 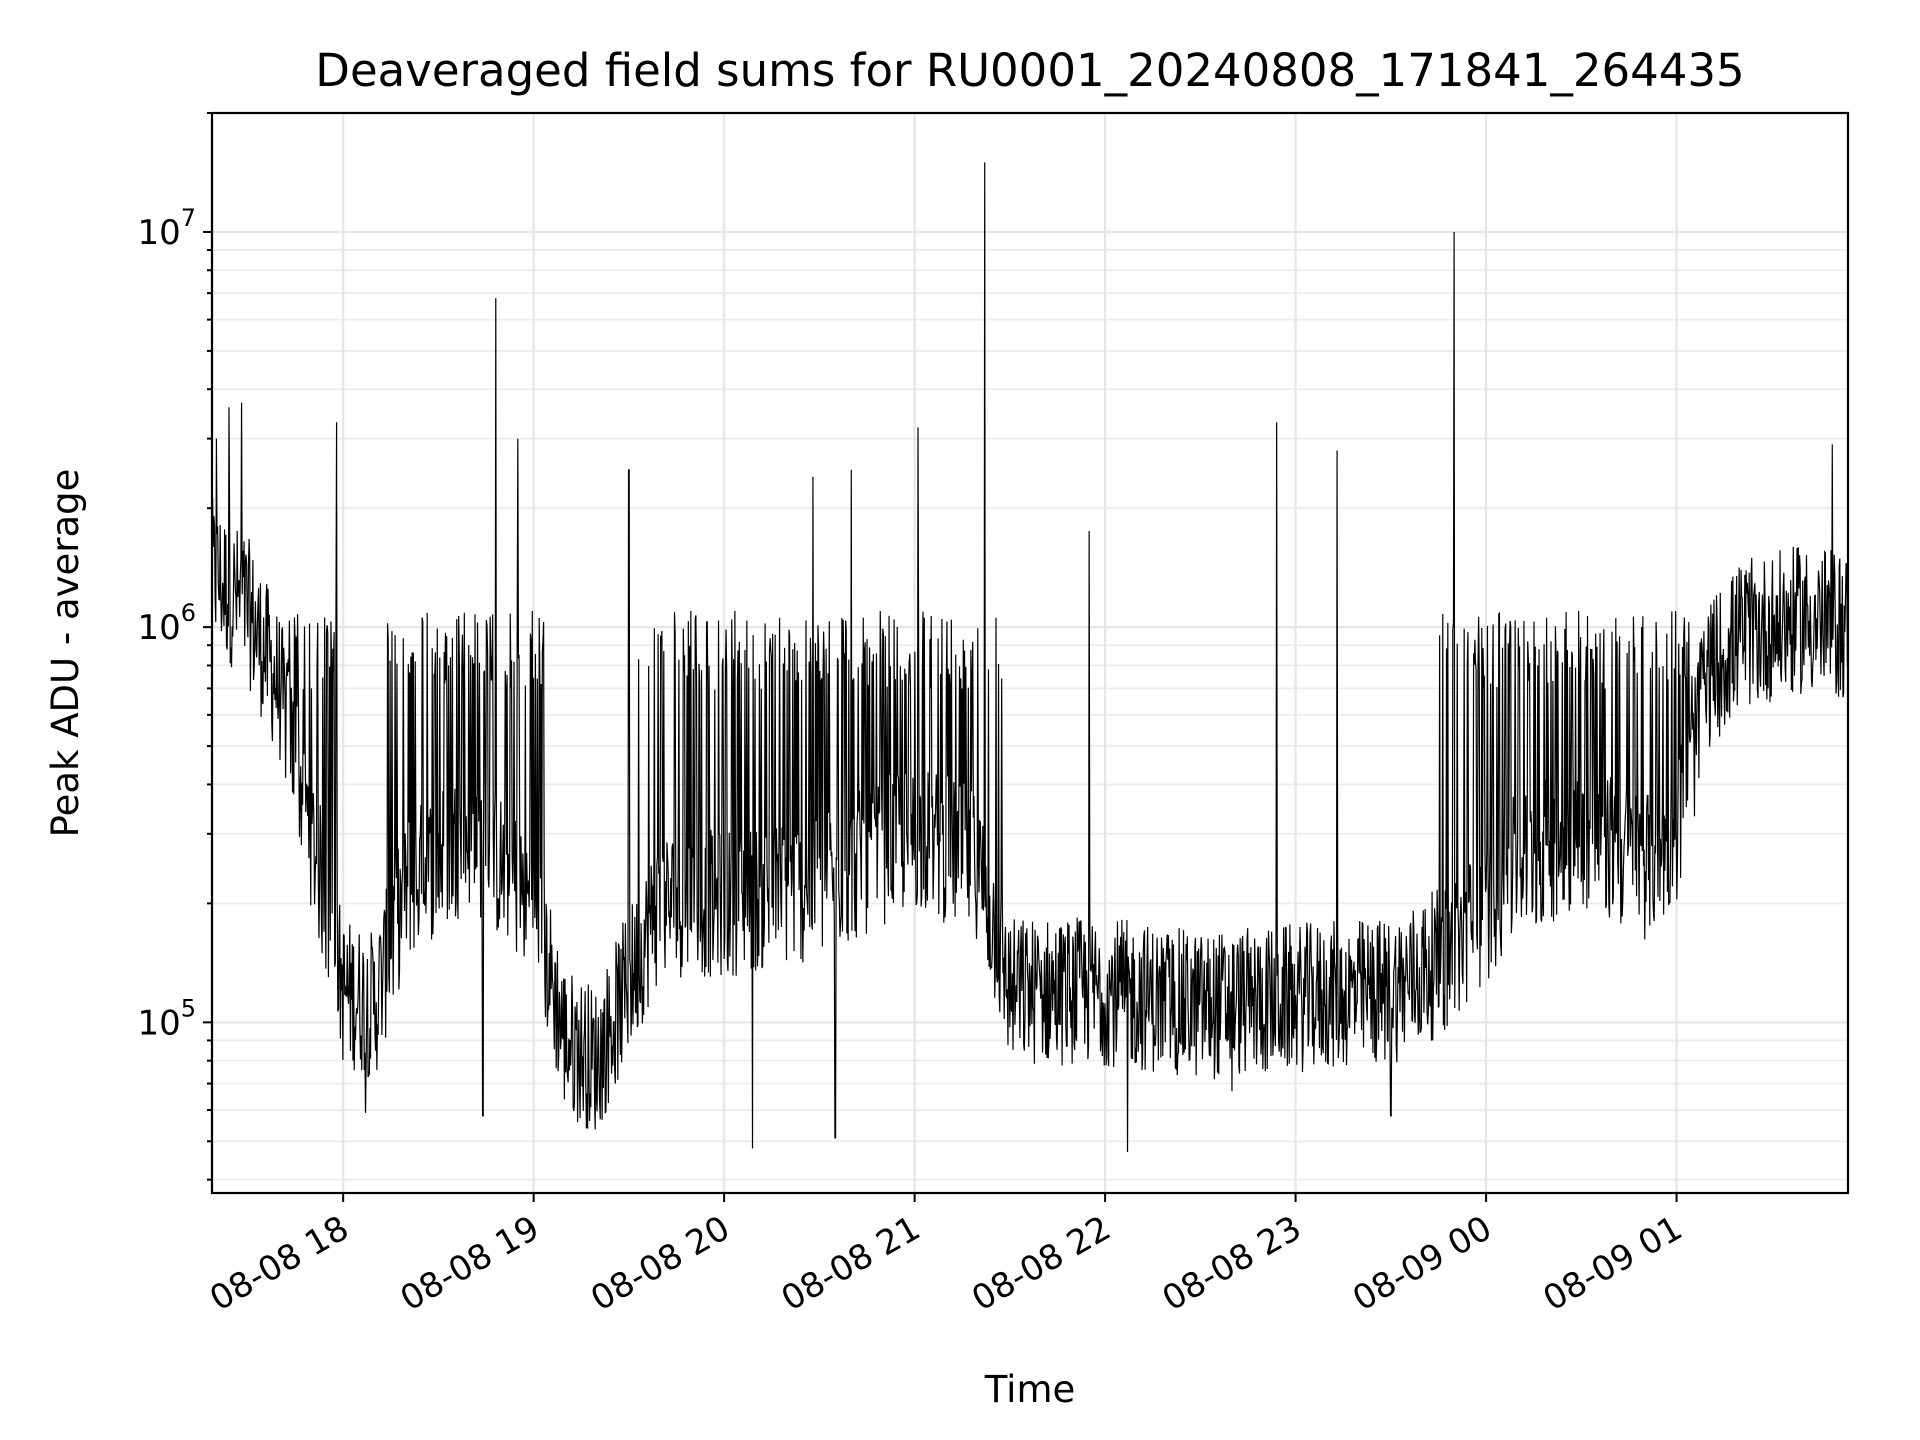 I want to click on x-tick-label: 08-08 20, so click(x=660, y=1263).